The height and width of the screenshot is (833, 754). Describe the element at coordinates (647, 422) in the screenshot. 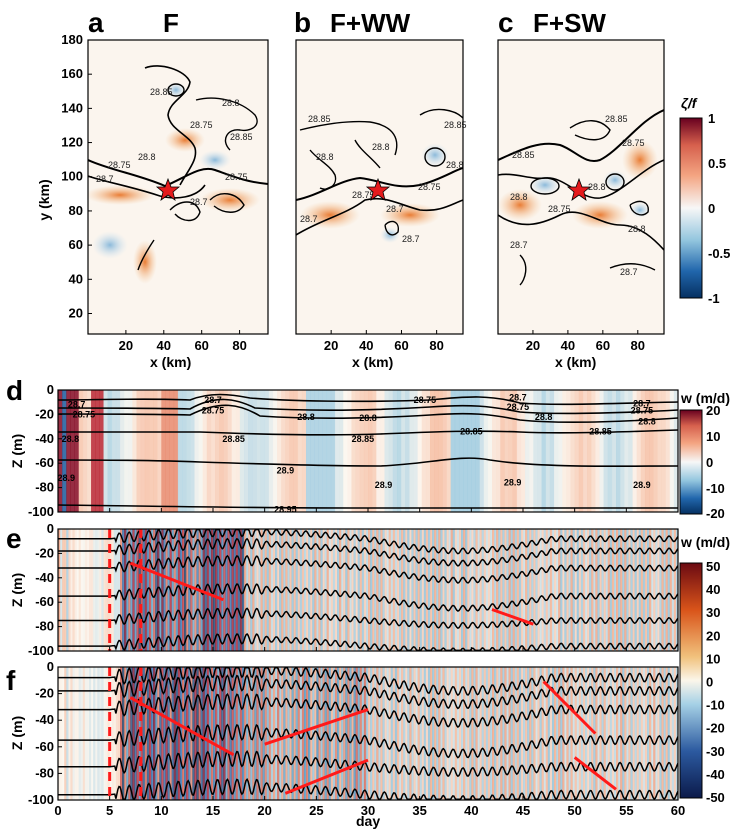

I see `isopycnal-label: 28.8` at that location.